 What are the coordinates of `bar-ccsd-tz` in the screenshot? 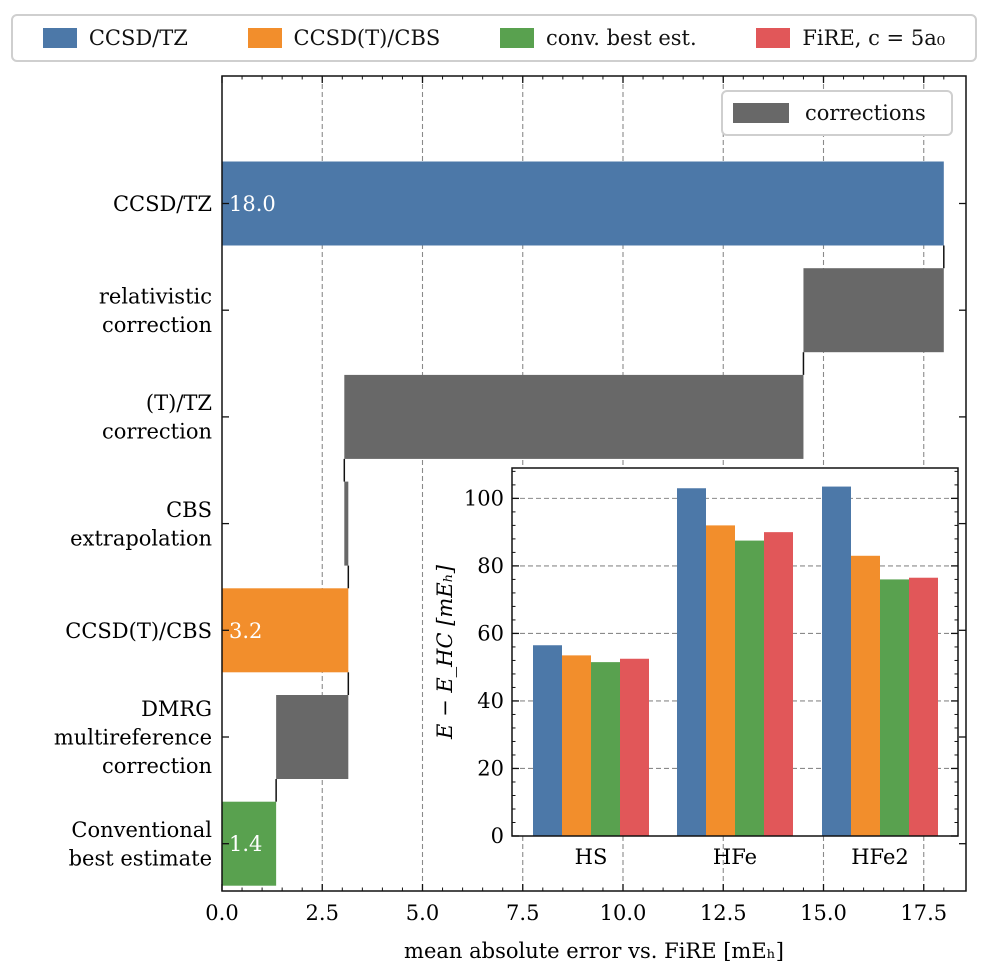 It's located at (583, 203).